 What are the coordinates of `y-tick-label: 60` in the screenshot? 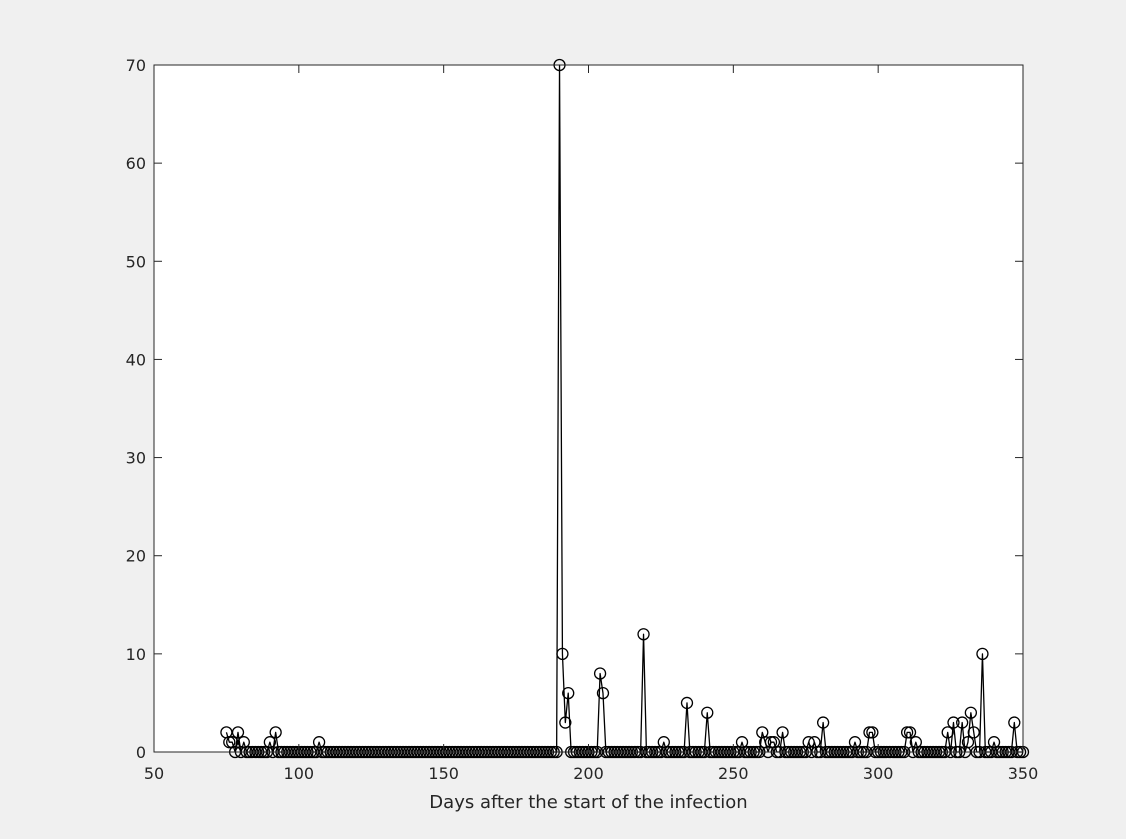 It's located at (136, 163).